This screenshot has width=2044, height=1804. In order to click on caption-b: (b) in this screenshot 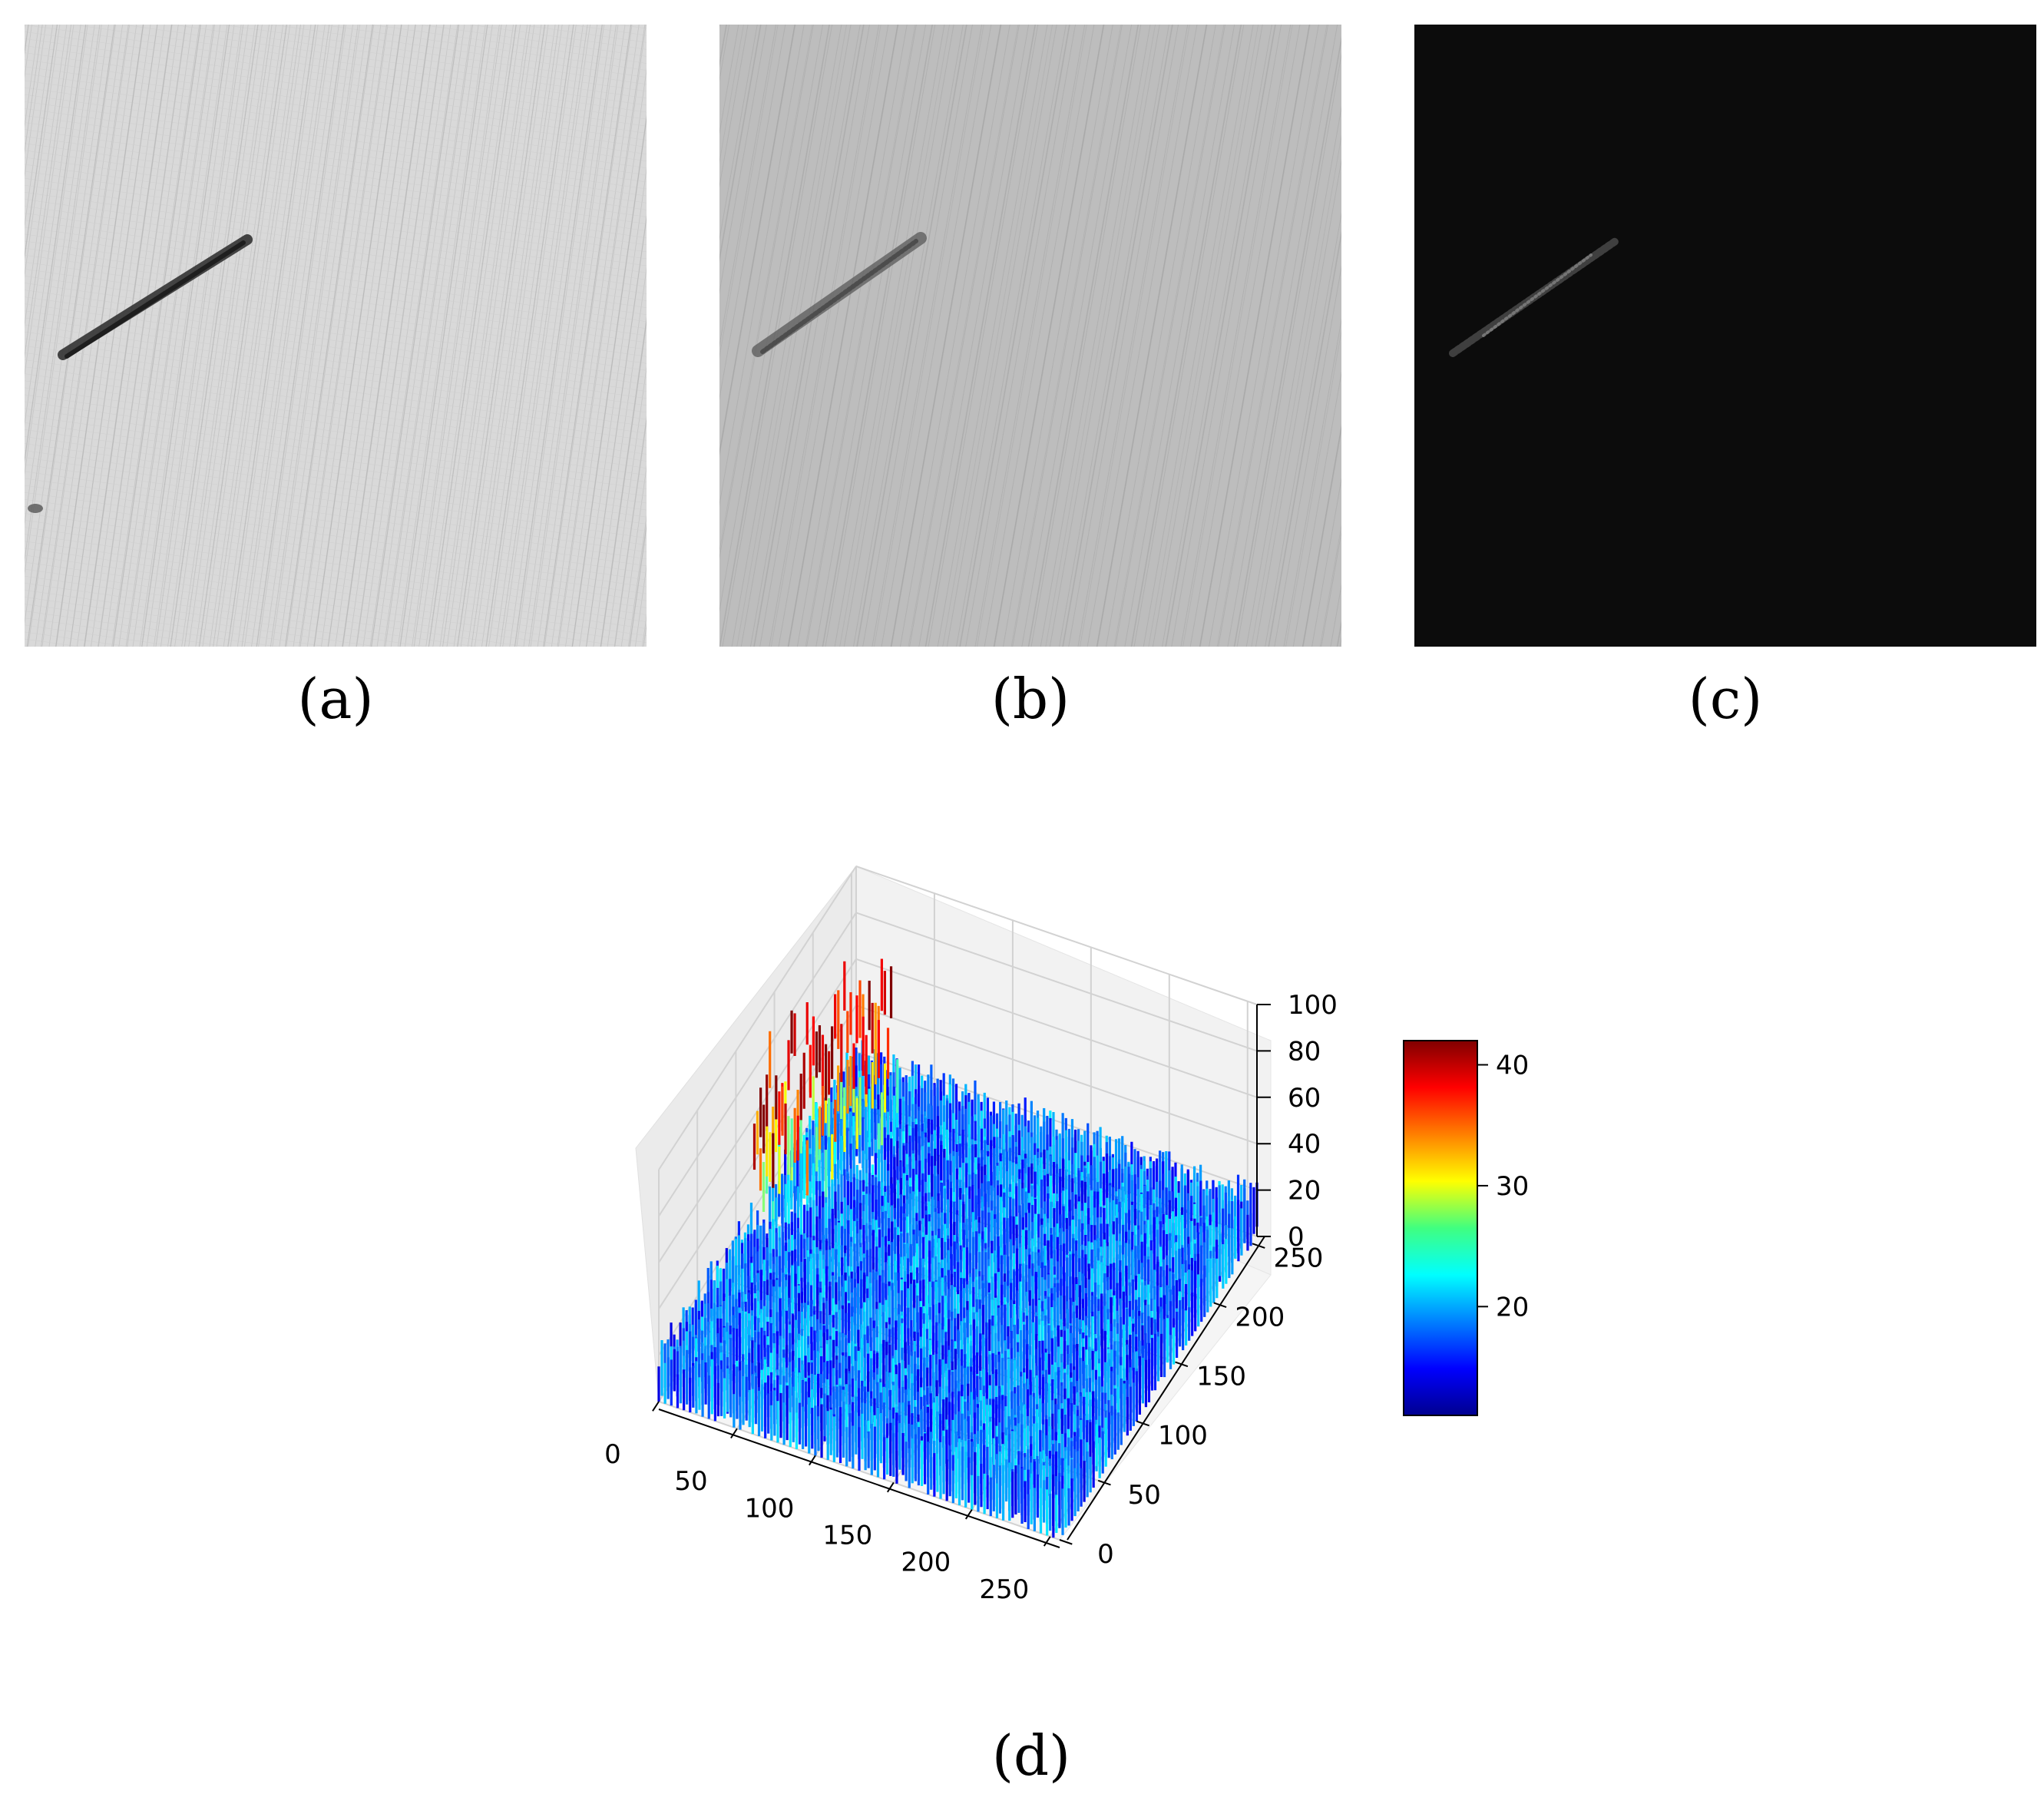, I will do `click(1030, 699)`.